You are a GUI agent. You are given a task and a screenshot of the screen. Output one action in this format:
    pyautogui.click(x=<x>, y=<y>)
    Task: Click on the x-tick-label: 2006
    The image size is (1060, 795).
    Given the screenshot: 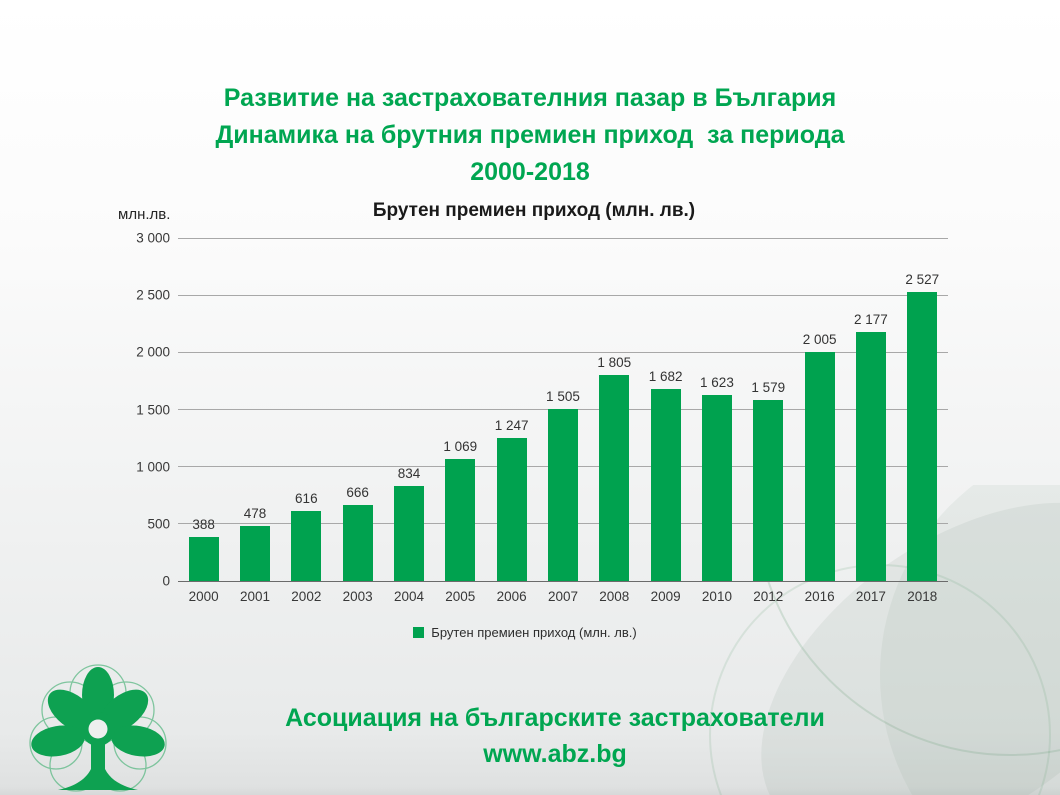 What is the action you would take?
    pyautogui.click(x=511, y=596)
    